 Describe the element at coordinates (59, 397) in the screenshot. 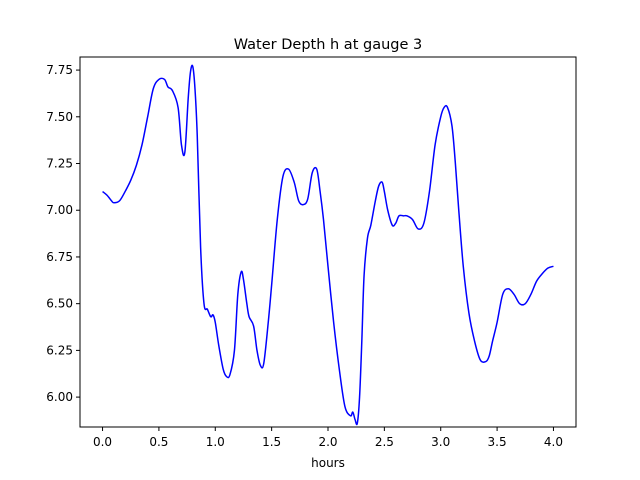

I see `y-tick-label: 6.00` at that location.